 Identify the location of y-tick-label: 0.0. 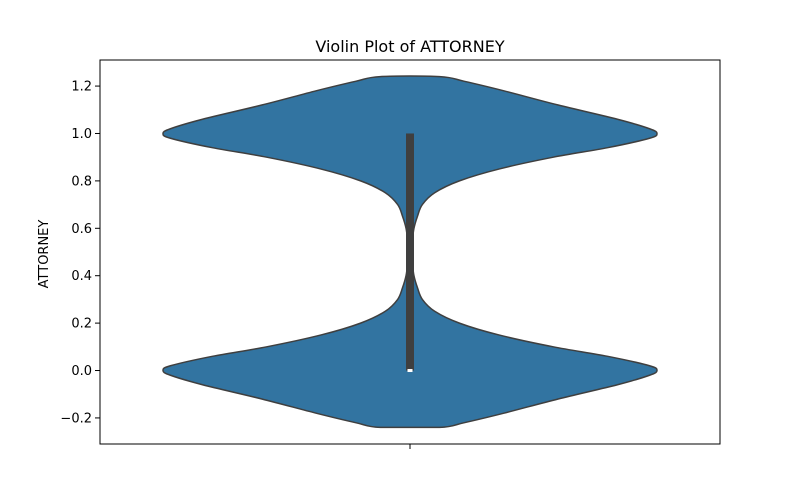
(81, 371).